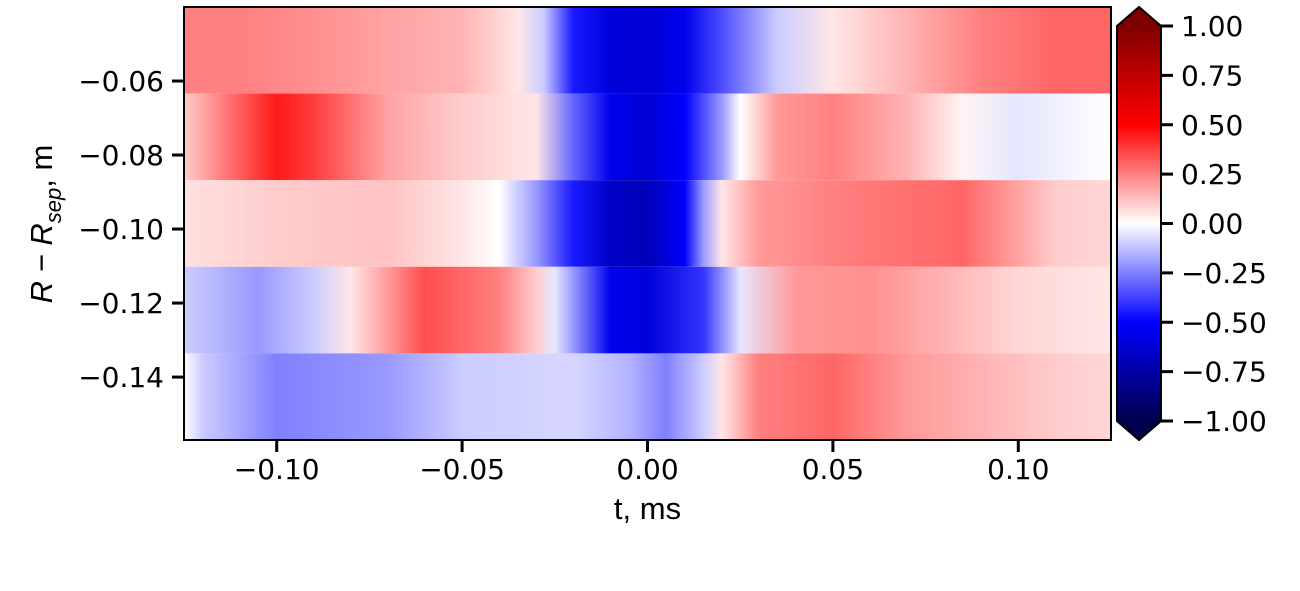 The height and width of the screenshot is (591, 1300). What do you see at coordinates (647, 469) in the screenshot?
I see `x-tick-label-3: 0.00` at bounding box center [647, 469].